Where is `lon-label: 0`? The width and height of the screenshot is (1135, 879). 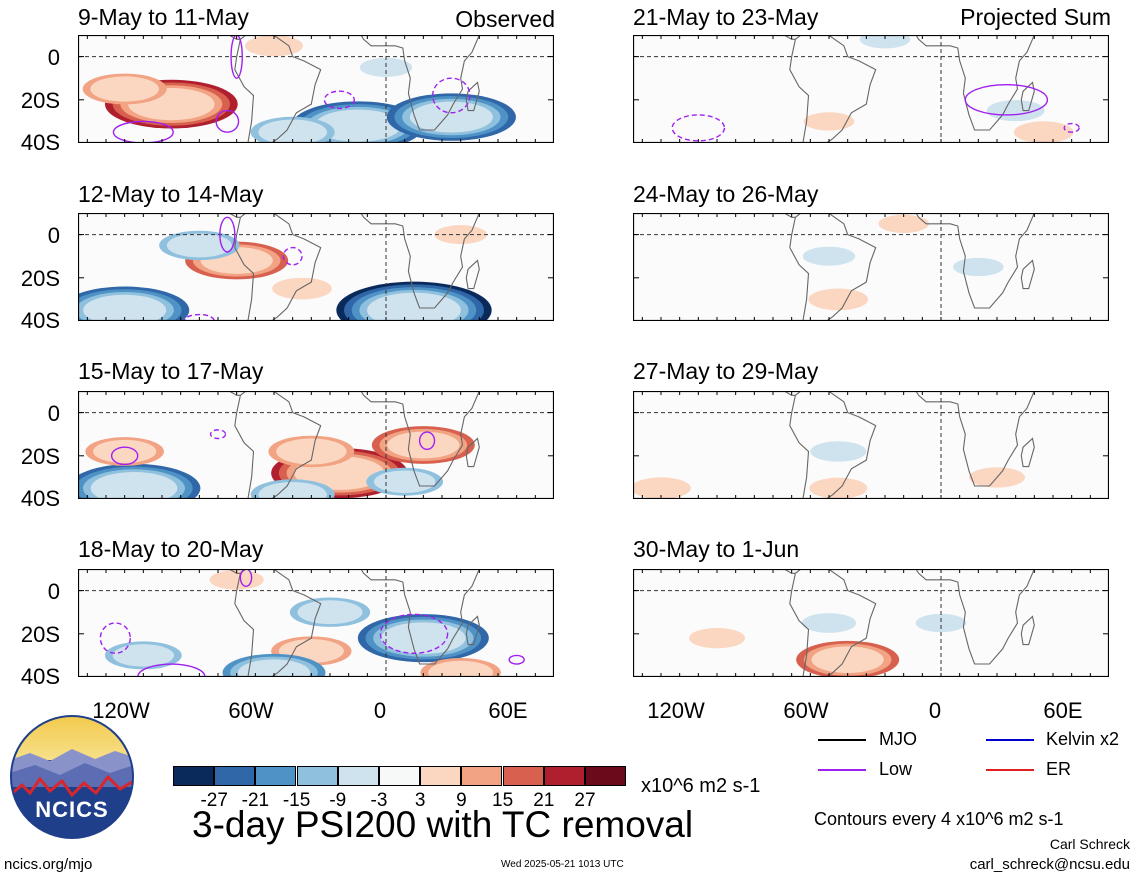 lon-label: 0 is located at coordinates (380, 710).